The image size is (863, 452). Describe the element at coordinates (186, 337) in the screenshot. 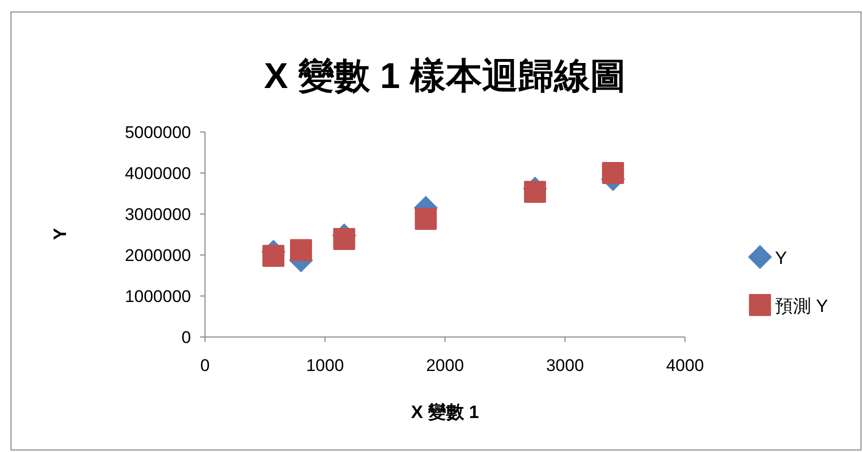

I see `y-tick-label: 0` at that location.